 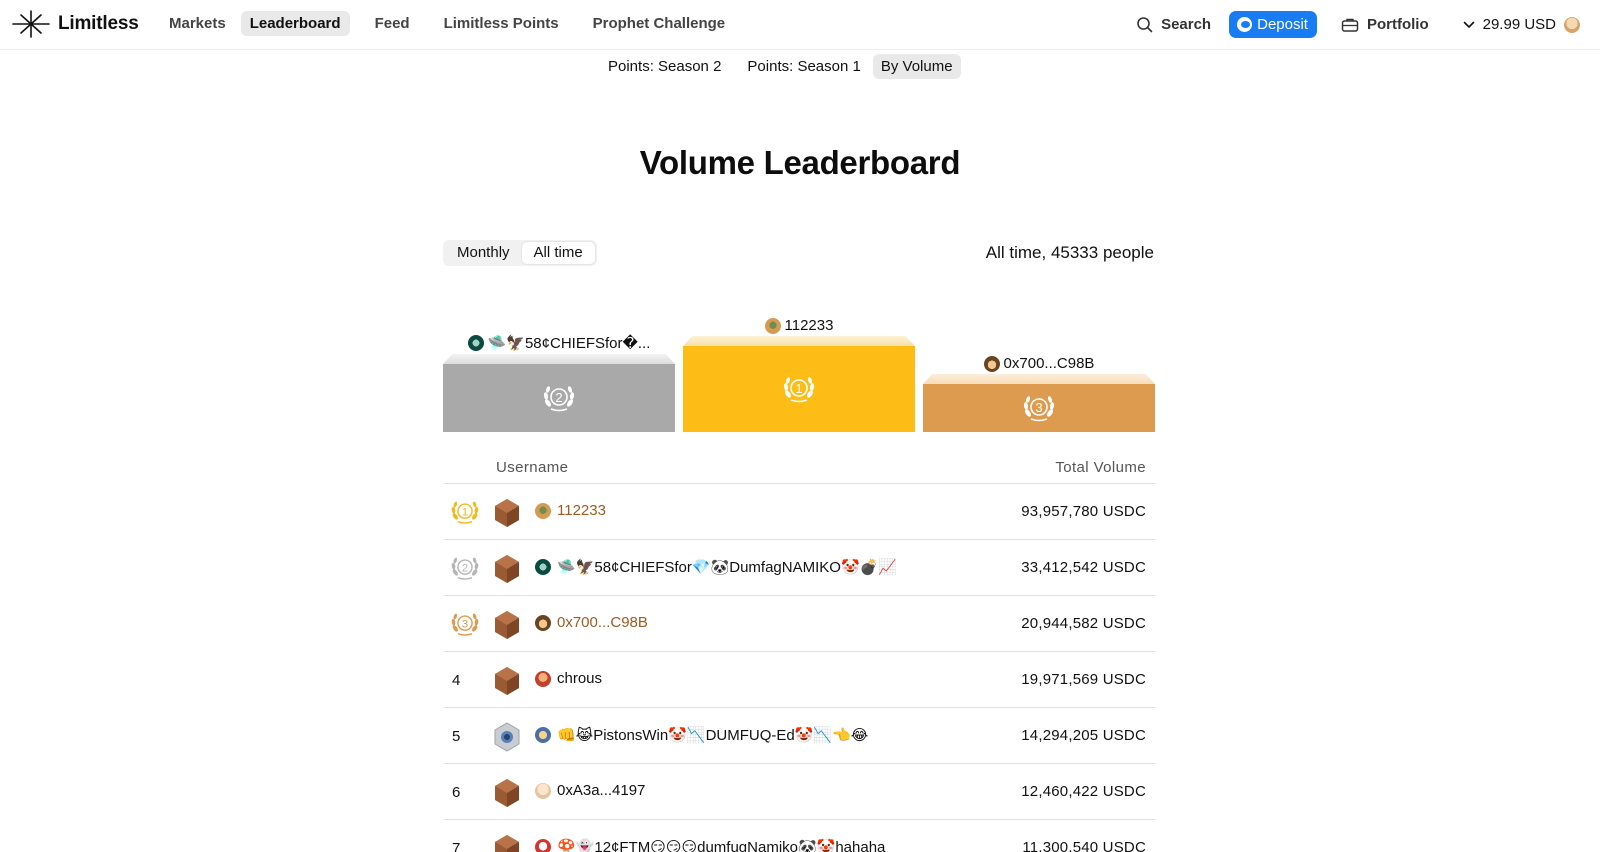 I want to click on tab-points-season-2: Points: Season 2, so click(x=665, y=66).